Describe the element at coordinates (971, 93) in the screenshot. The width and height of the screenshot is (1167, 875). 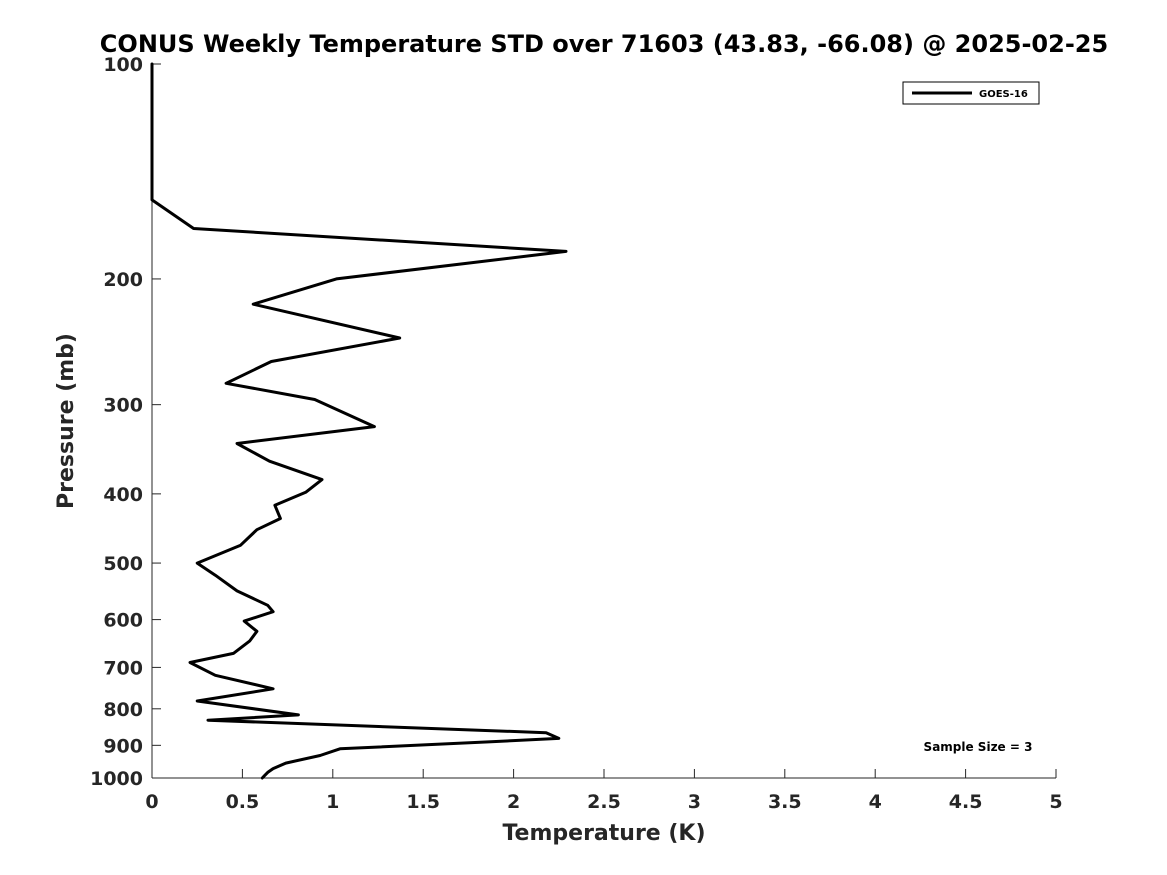
I see `legend: GOES-16` at that location.